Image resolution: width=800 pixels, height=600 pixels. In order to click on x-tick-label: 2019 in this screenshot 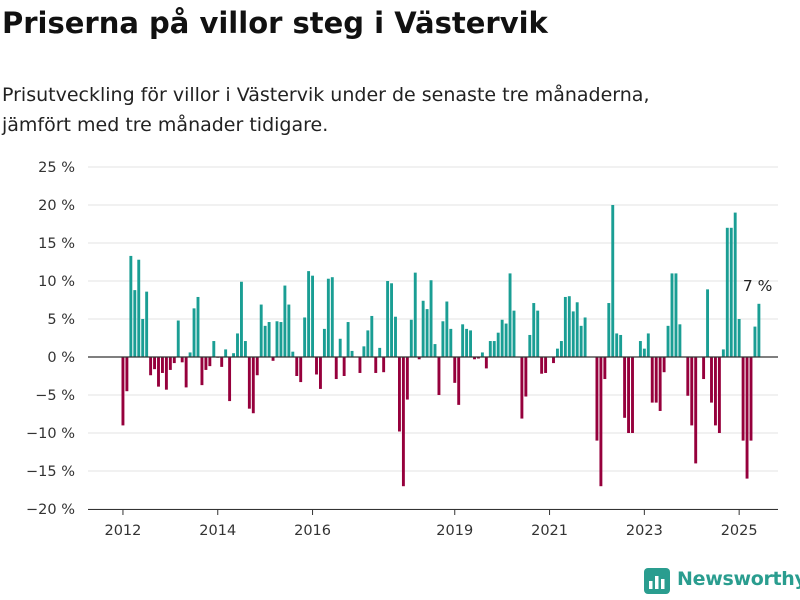, I will do `click(454, 531)`.